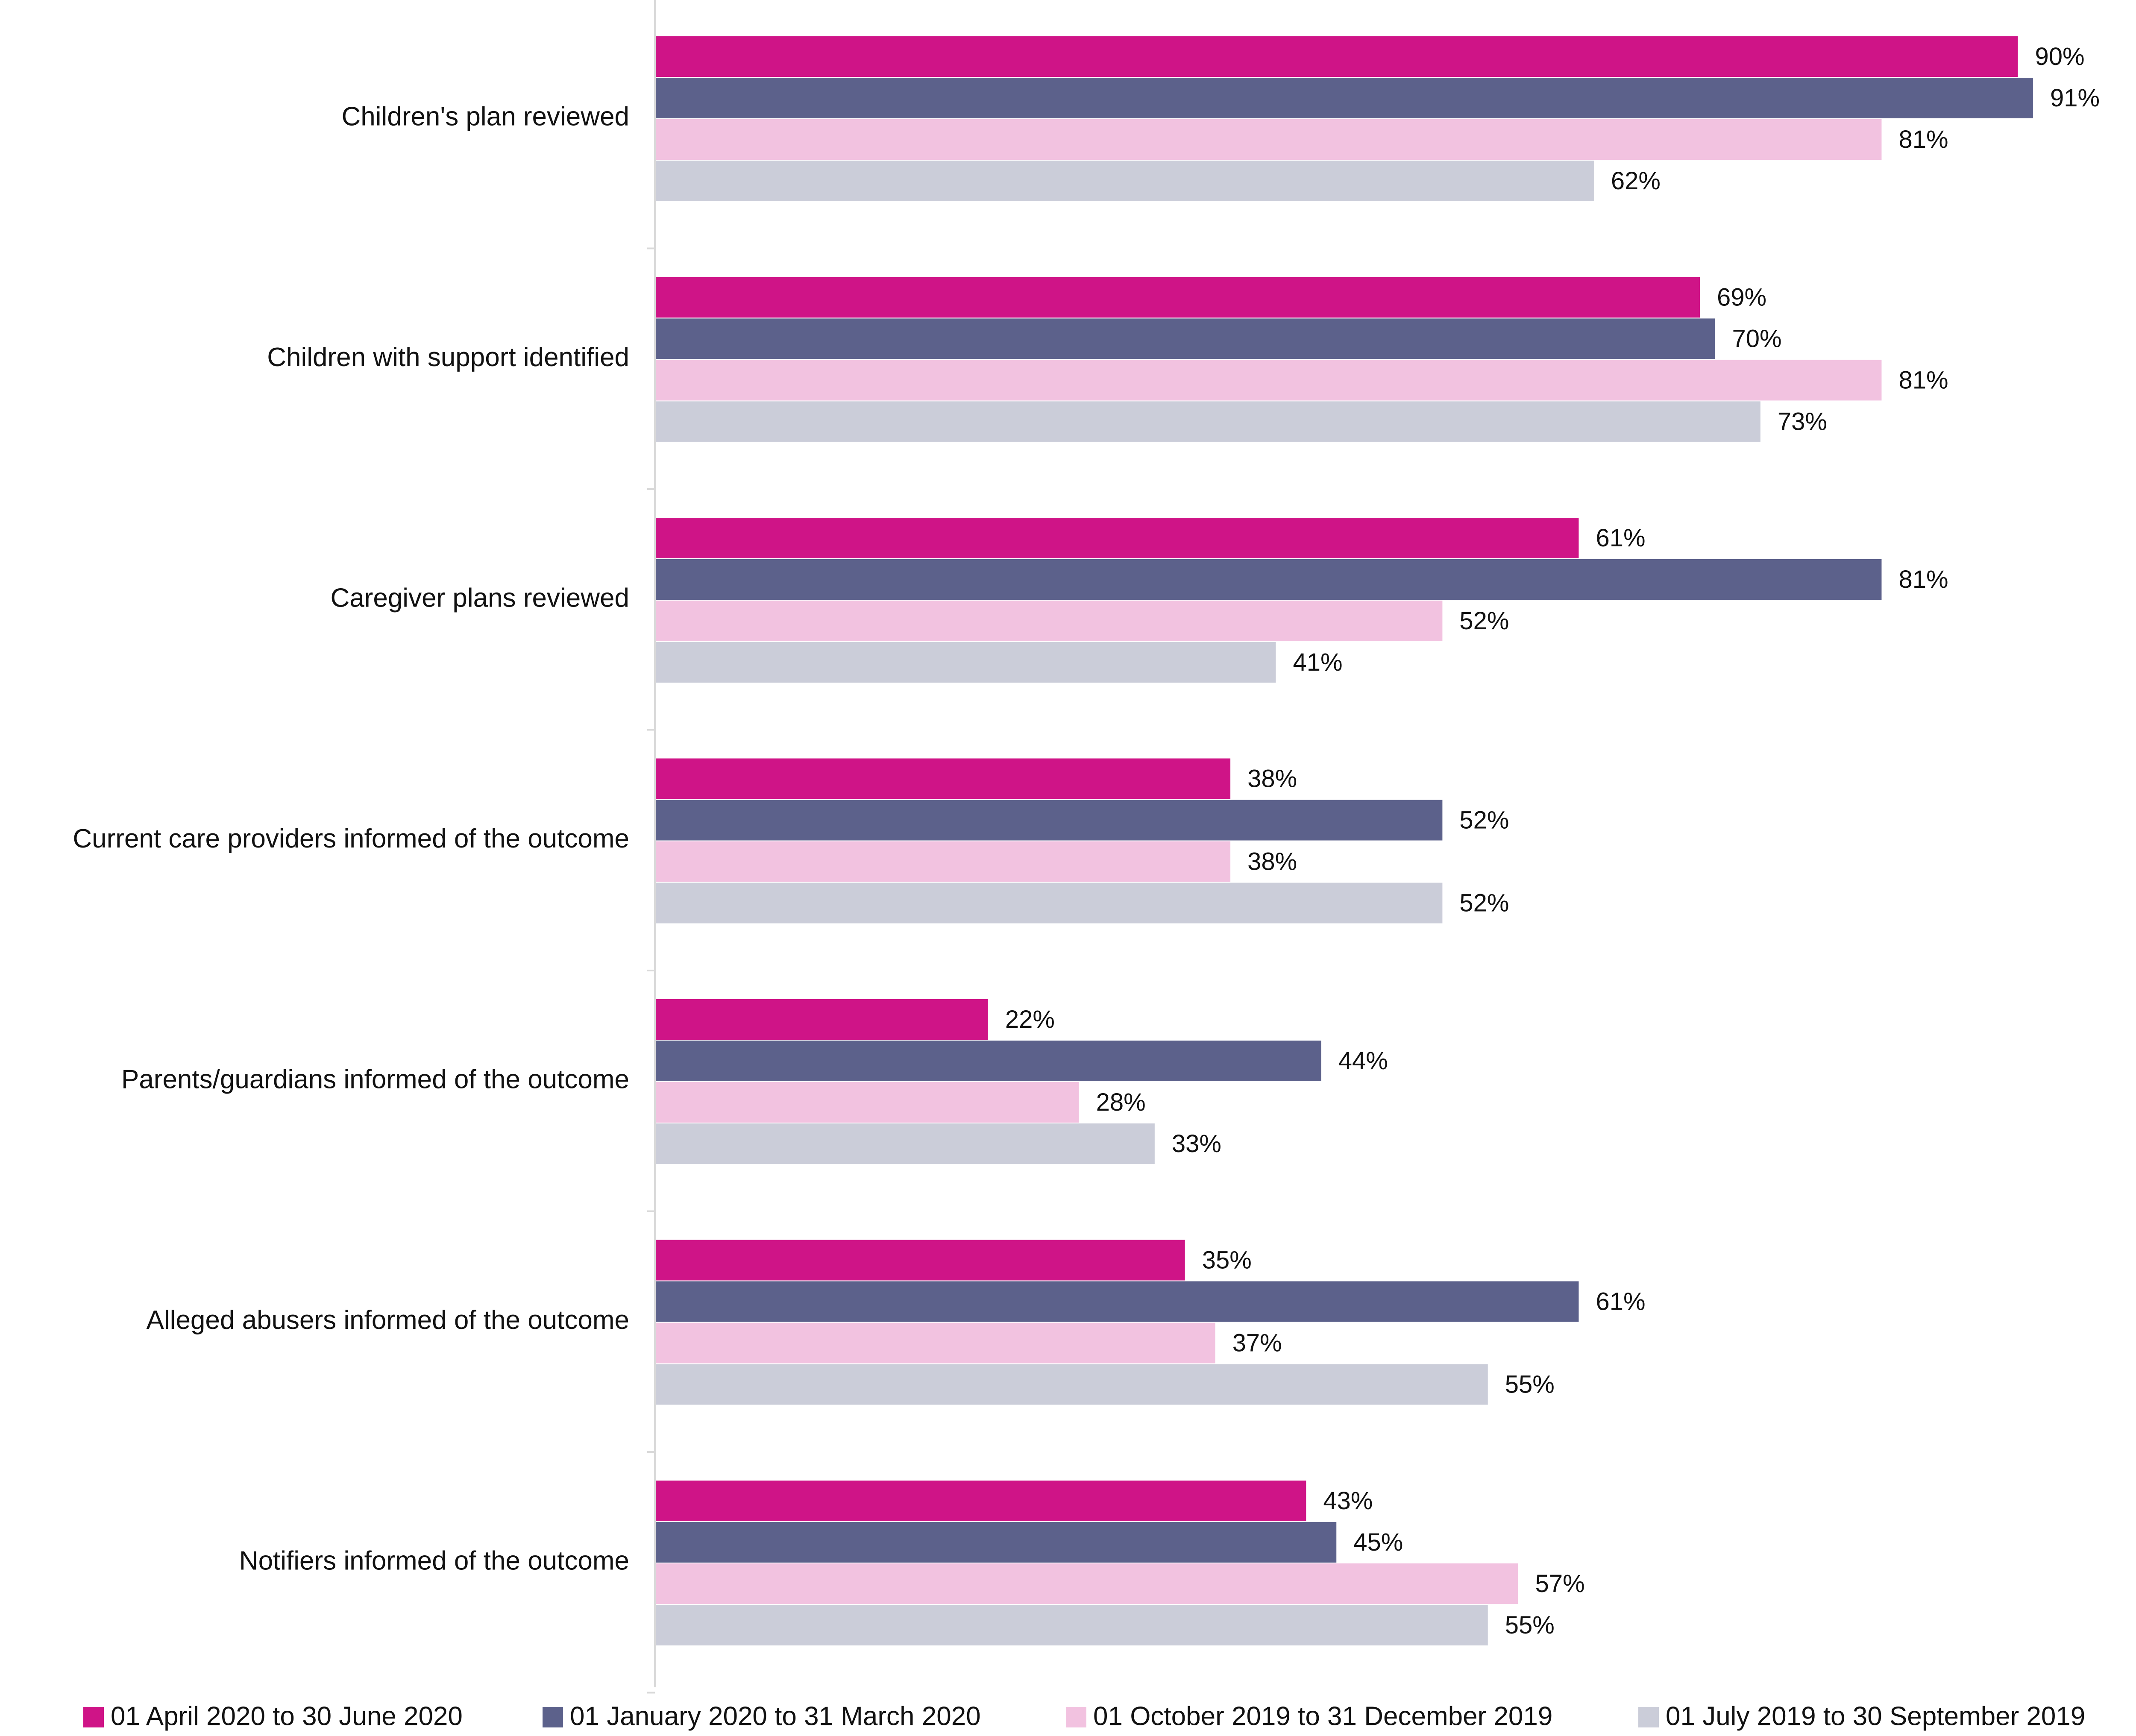  I want to click on legend-entry: 01 April 2020 to 30 June 2020, so click(287, 1716).